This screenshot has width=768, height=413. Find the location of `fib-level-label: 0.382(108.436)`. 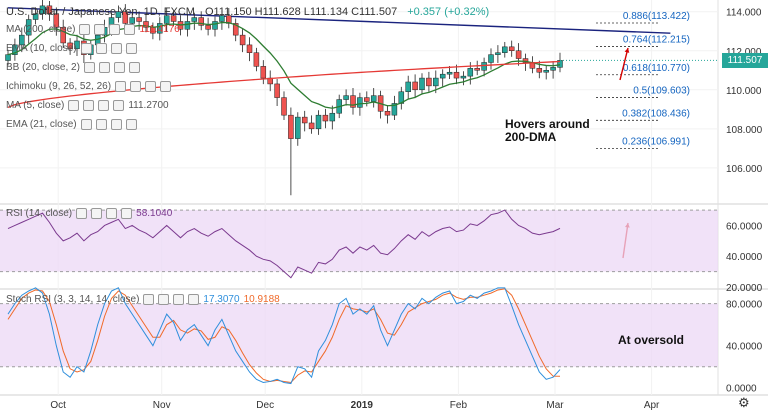

fib-level-label: 0.382(108.436) is located at coordinates (656, 113).